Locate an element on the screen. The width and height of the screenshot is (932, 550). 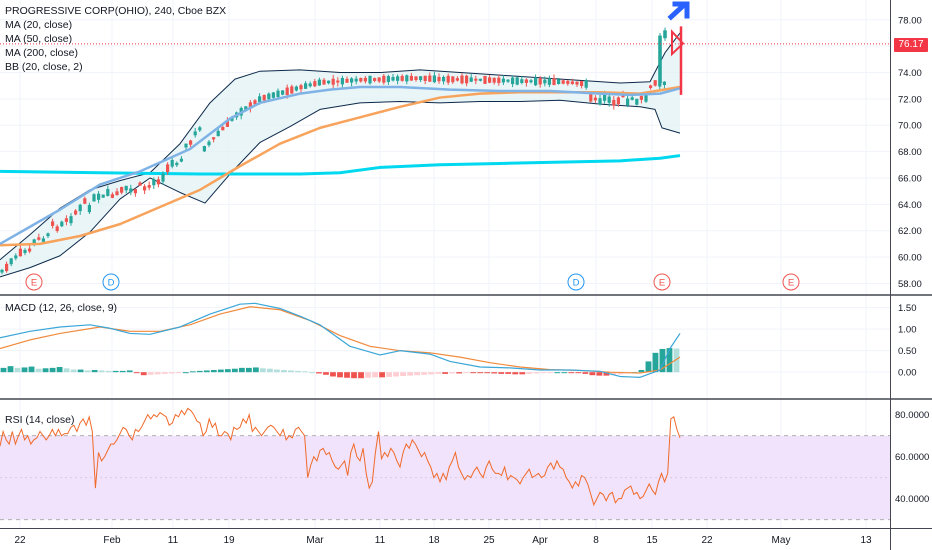
time-tick-label: Apr is located at coordinates (540, 540).